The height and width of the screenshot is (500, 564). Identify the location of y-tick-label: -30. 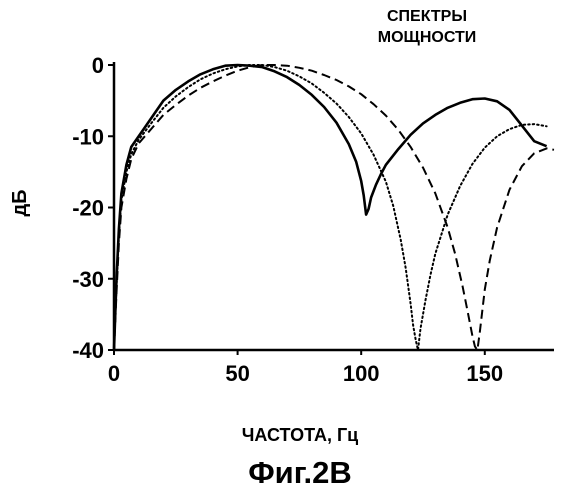
(88, 279).